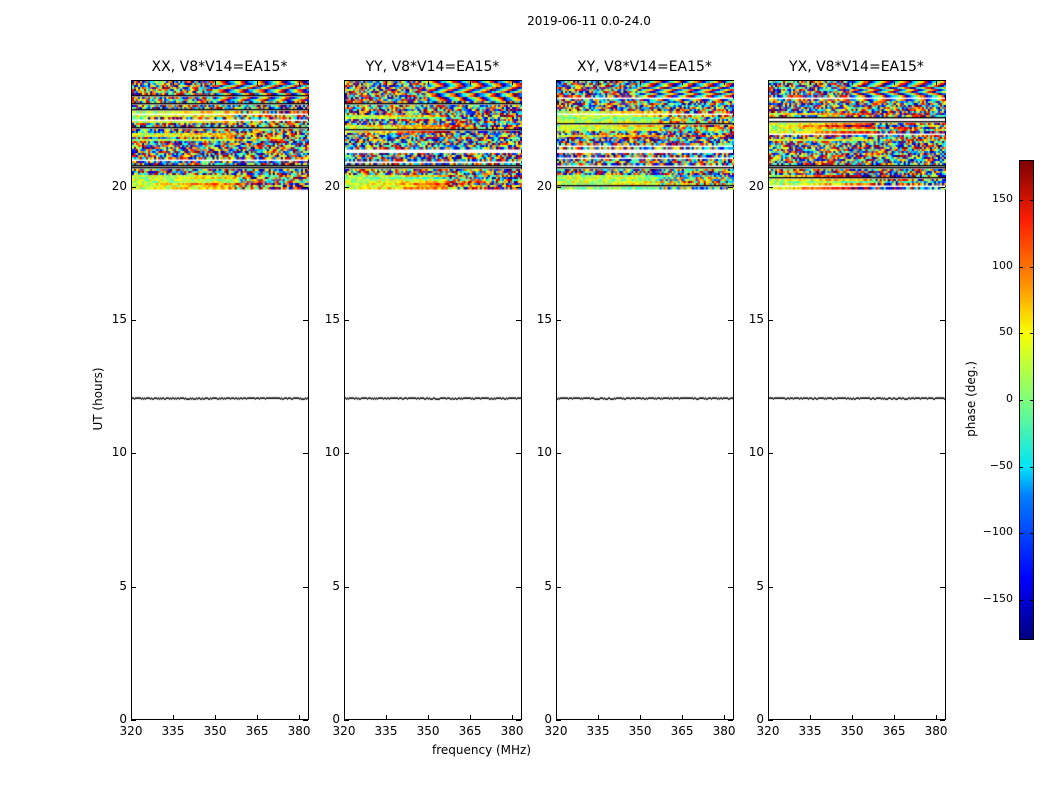 Image resolution: width=1050 pixels, height=800 pixels. What do you see at coordinates (589, 21) in the screenshot?
I see `figure-title: 2019-06-11 0.0-24.0` at bounding box center [589, 21].